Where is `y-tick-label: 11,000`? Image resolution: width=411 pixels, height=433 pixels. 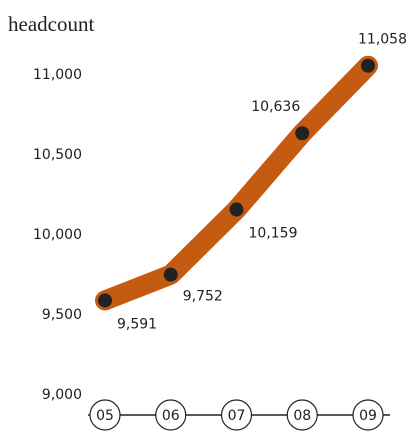
y-tick-label: 11,000 is located at coordinates (57, 75).